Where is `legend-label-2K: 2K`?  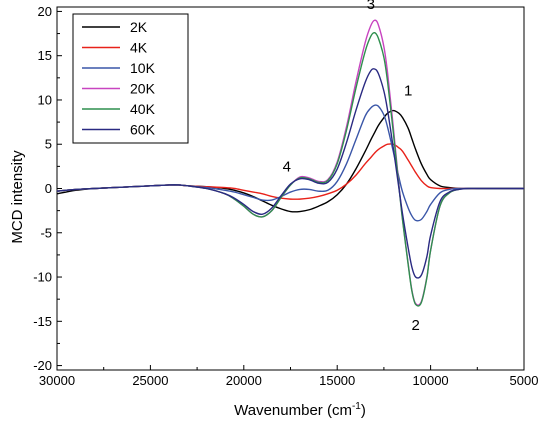
legend-label-2K: 2K is located at coordinates (139, 27).